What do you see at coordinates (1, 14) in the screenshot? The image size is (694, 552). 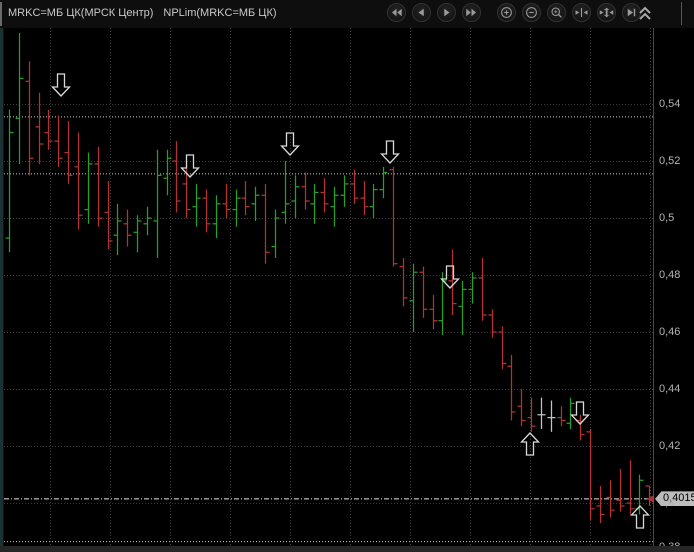 I see `window-edge-highlight` at bounding box center [1, 14].